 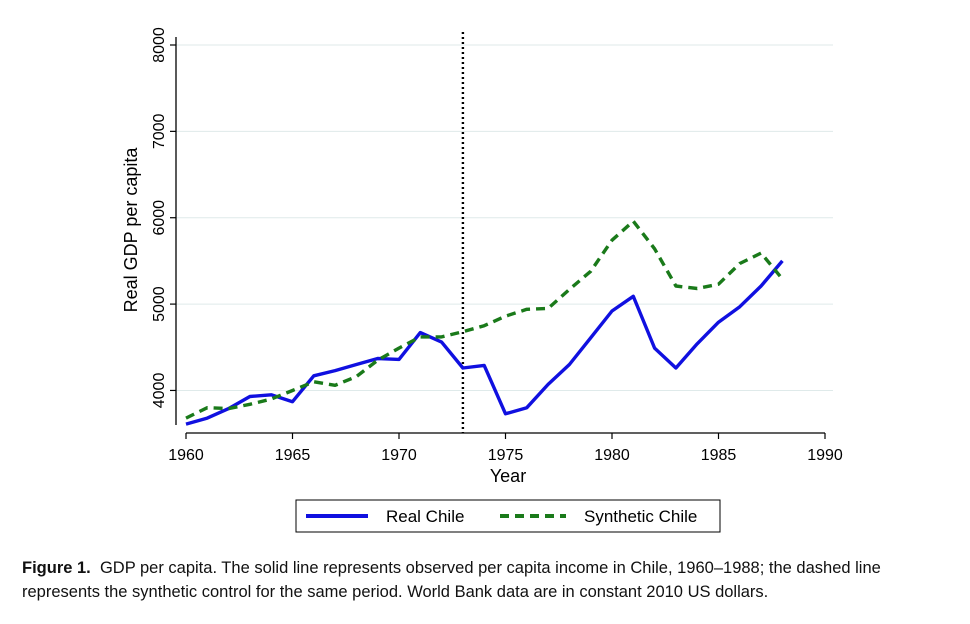 I want to click on y-tick-label-8000: 8000, so click(x=159, y=45).